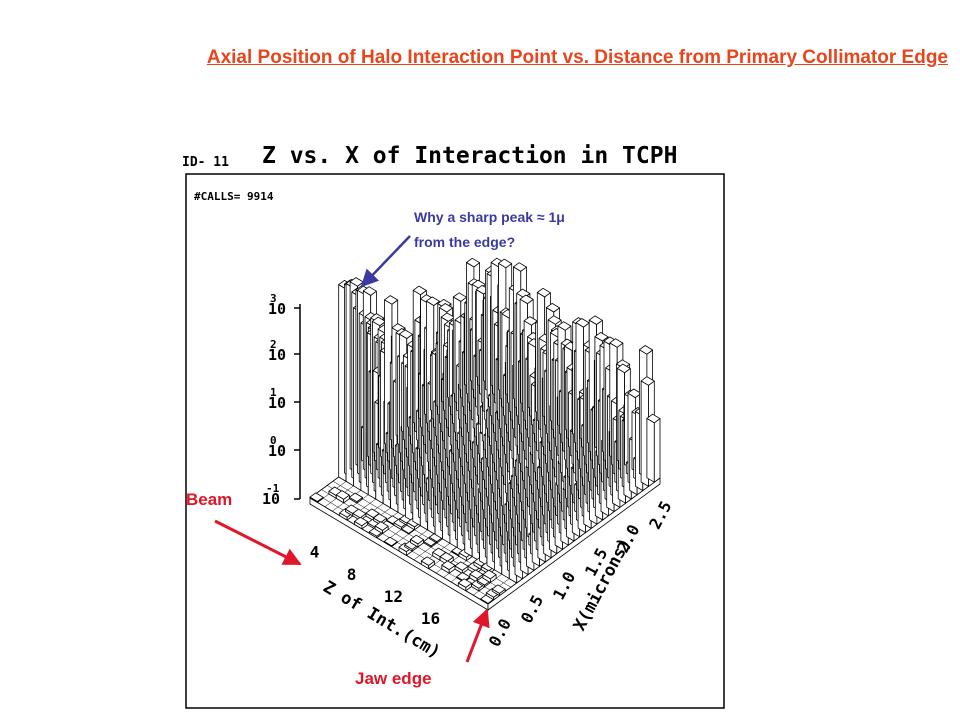  Describe the element at coordinates (469, 156) in the screenshot. I see `chart-title: Z vs. X of Interaction in TCPH` at that location.